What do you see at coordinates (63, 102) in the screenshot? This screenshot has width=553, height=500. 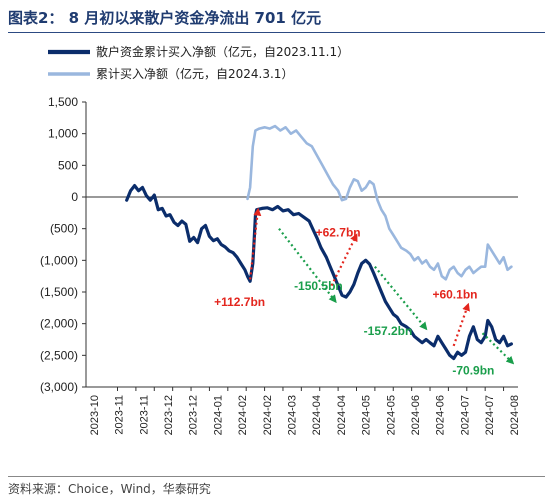 I see `y-tick-label: 1,500` at bounding box center [63, 102].